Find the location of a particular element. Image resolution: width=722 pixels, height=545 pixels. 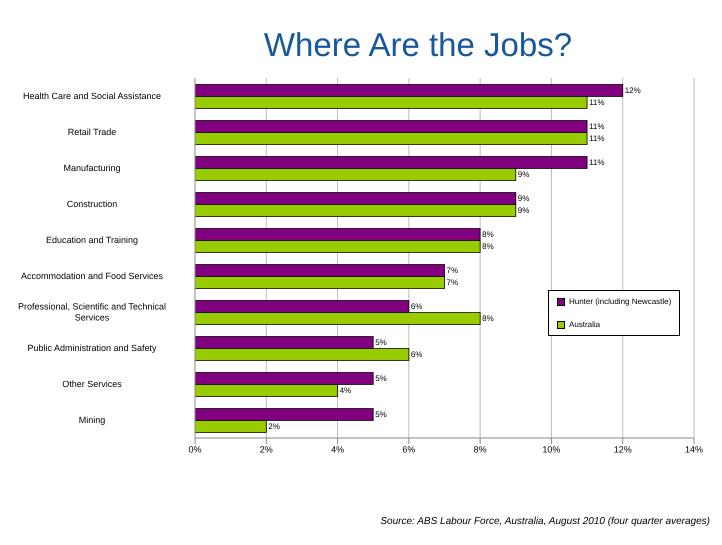

x-tick-label: 14% is located at coordinates (694, 449).